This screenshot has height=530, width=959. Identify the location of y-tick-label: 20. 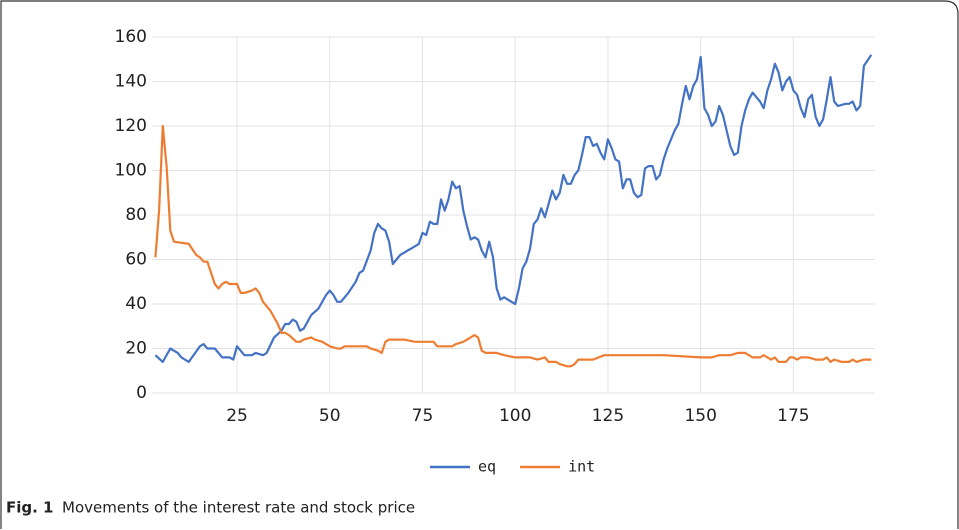
(136, 349).